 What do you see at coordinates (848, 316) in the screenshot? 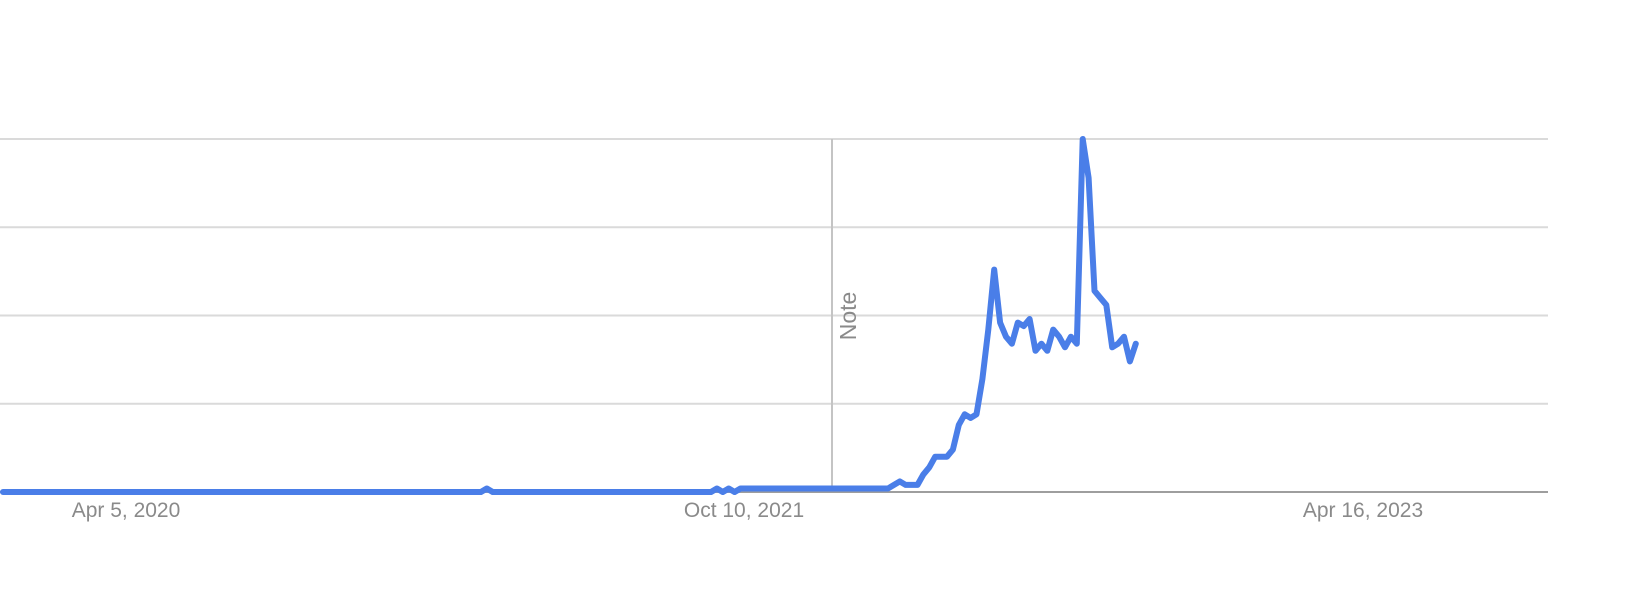
I see `note-marker-label: Note` at bounding box center [848, 316].